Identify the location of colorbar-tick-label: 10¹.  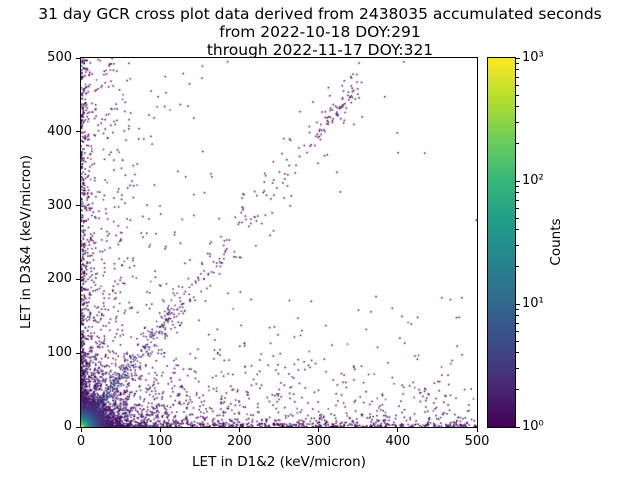
(533, 303).